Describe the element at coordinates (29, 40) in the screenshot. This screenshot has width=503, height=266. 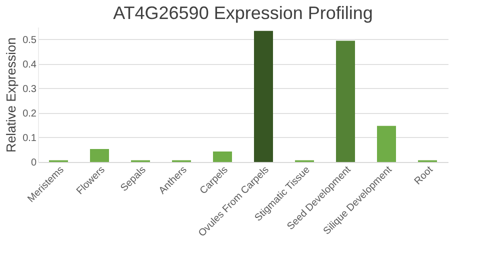
I see `y-tick-label: 0.5` at that location.